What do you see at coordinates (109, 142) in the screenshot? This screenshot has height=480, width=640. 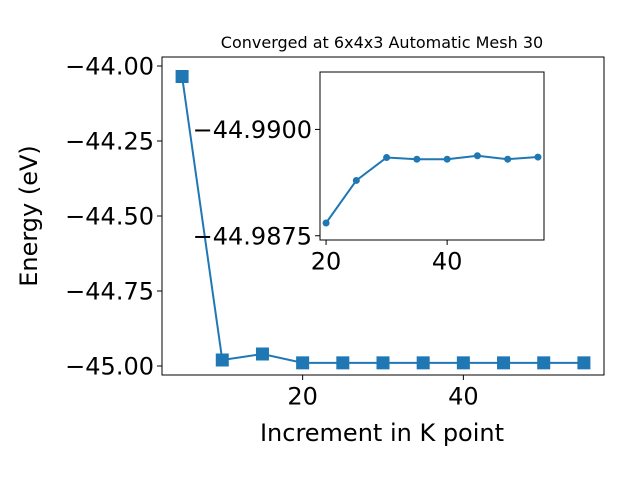 I see `y-tick-label: −44.25` at bounding box center [109, 142].